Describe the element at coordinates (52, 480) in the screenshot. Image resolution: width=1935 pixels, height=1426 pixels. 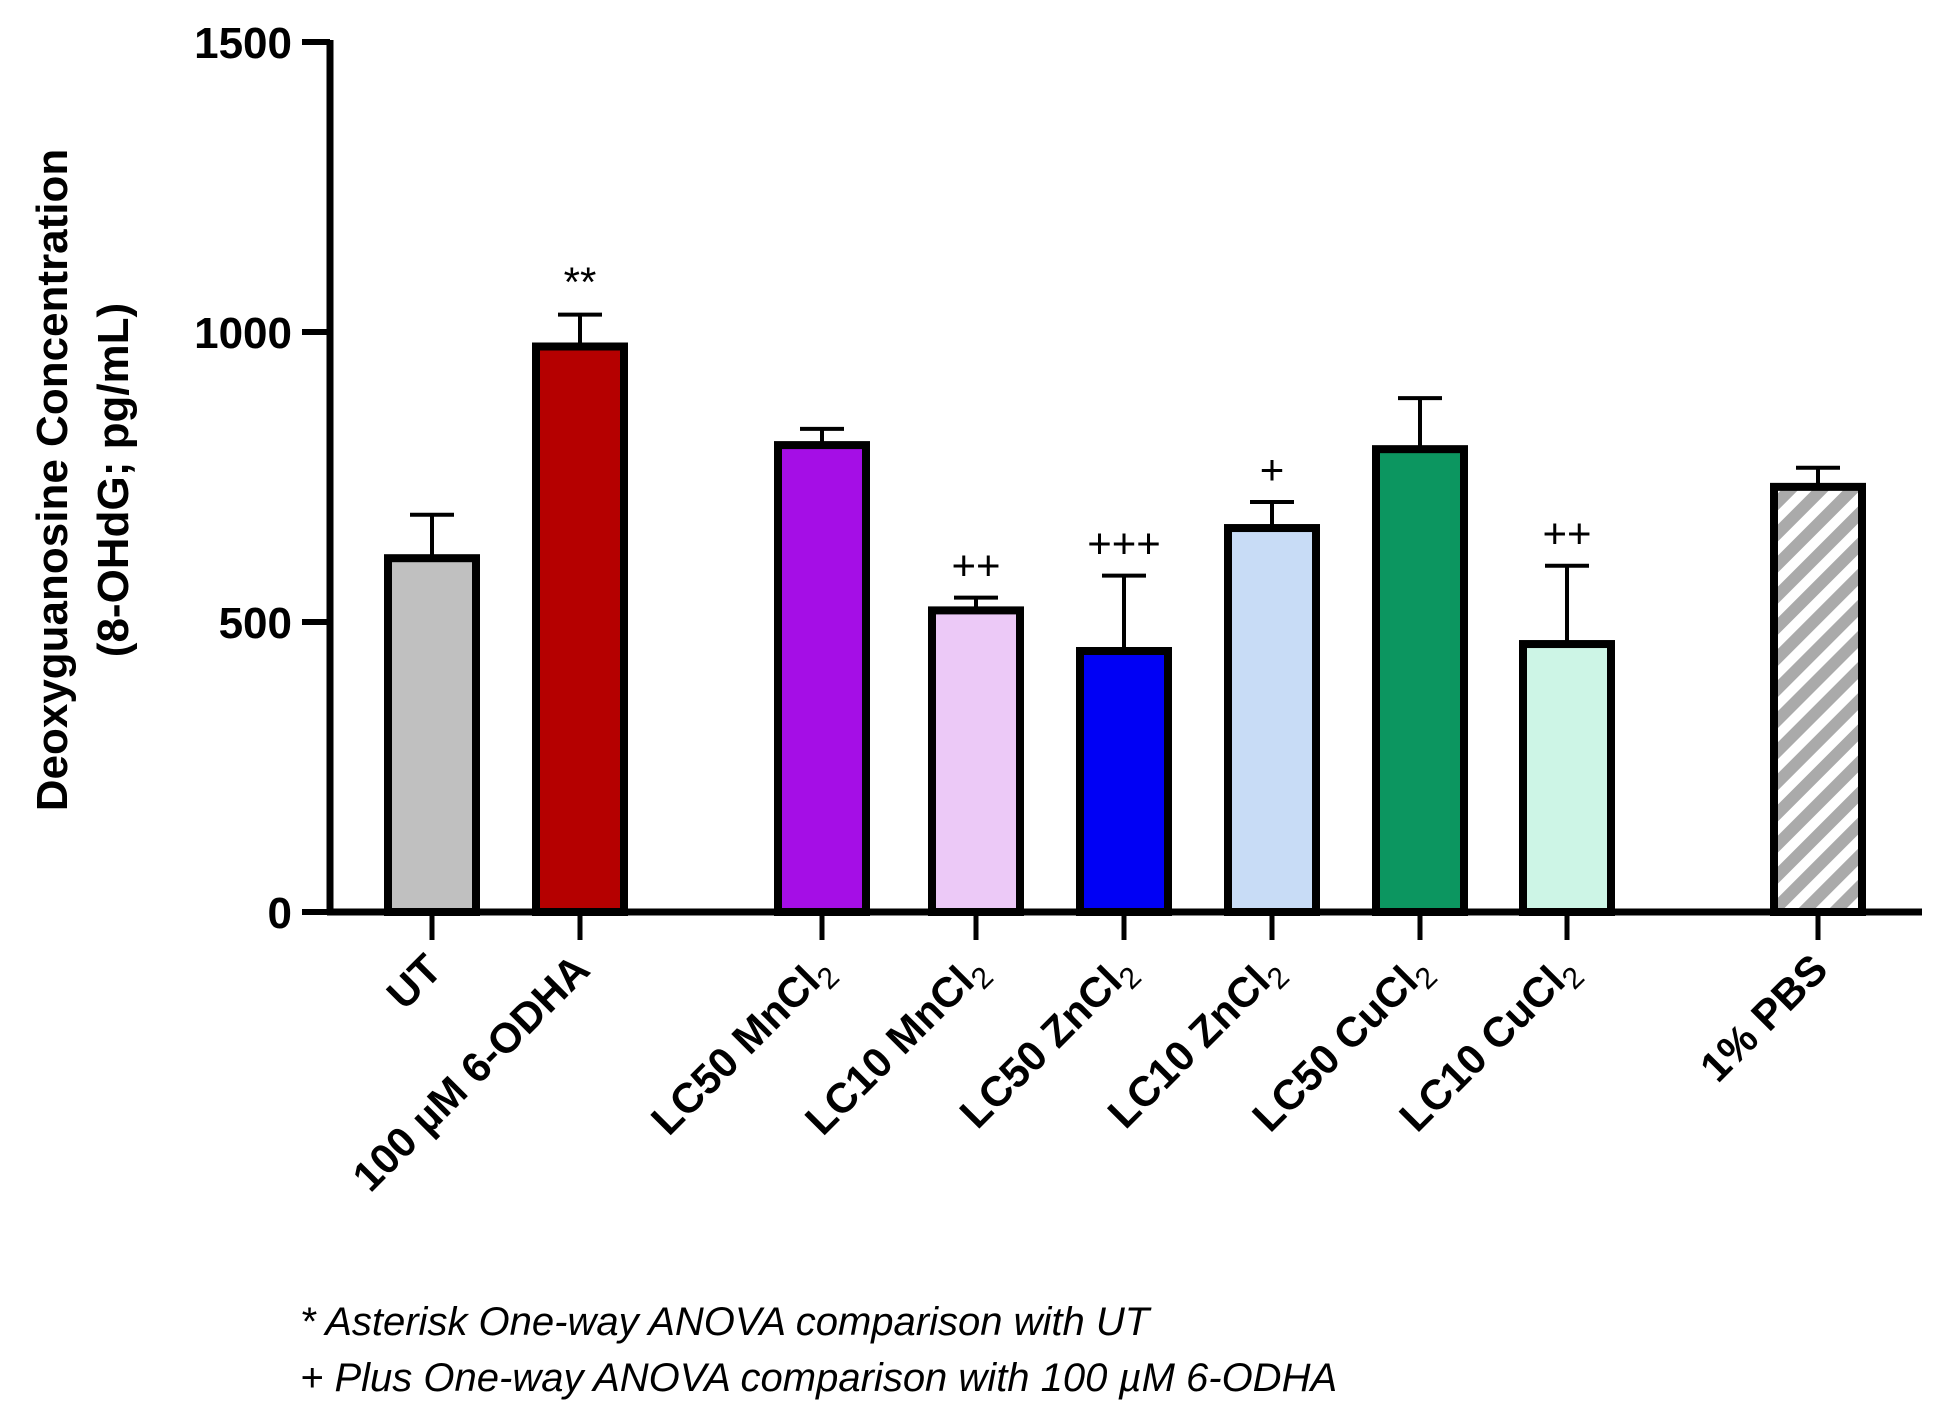
I see `y-axis-label-line1: Deoxyguanosine Concentration` at that location.